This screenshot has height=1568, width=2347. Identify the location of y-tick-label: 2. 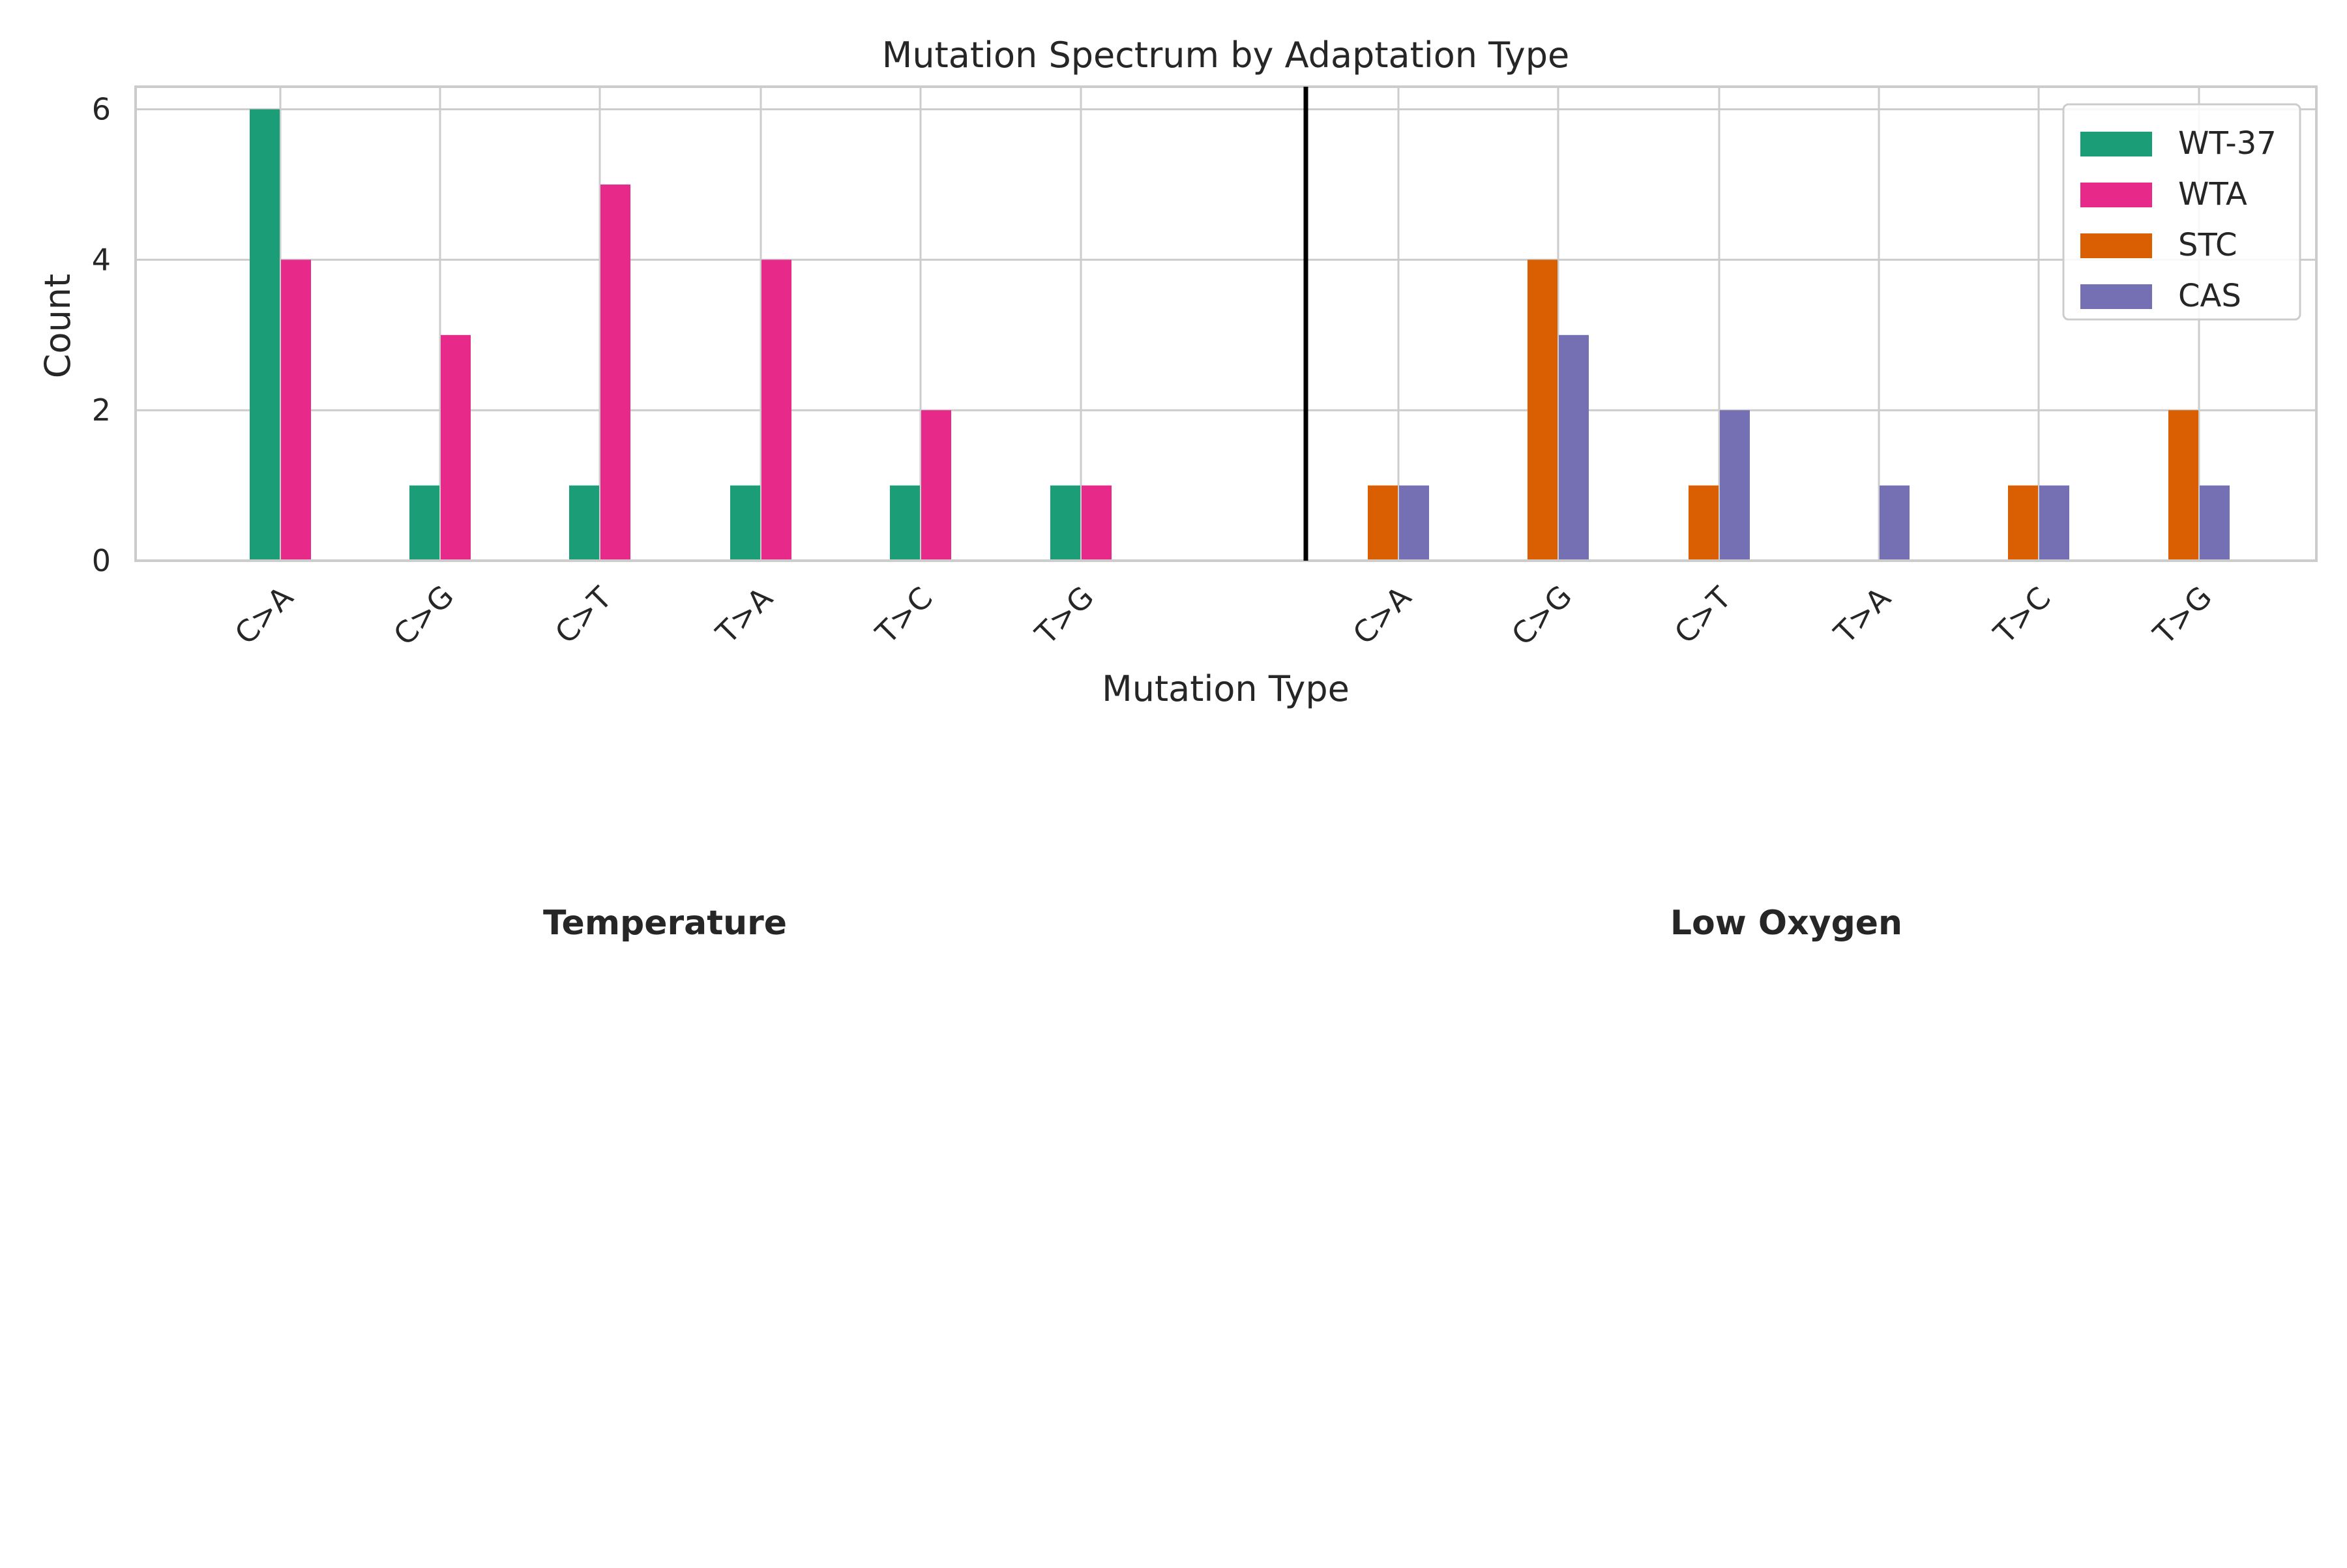
(101, 410).